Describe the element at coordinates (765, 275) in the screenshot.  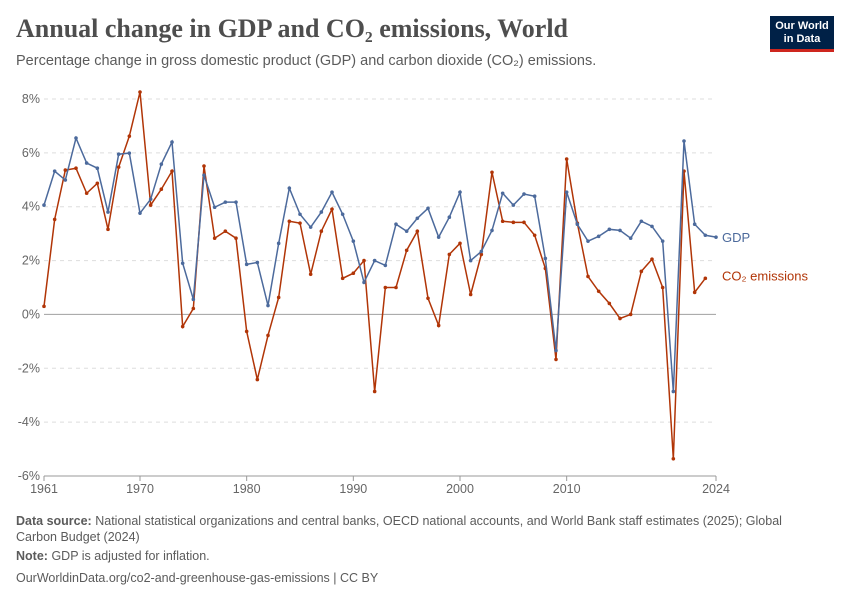
I see `legend-label: CO₂ emissions` at that location.